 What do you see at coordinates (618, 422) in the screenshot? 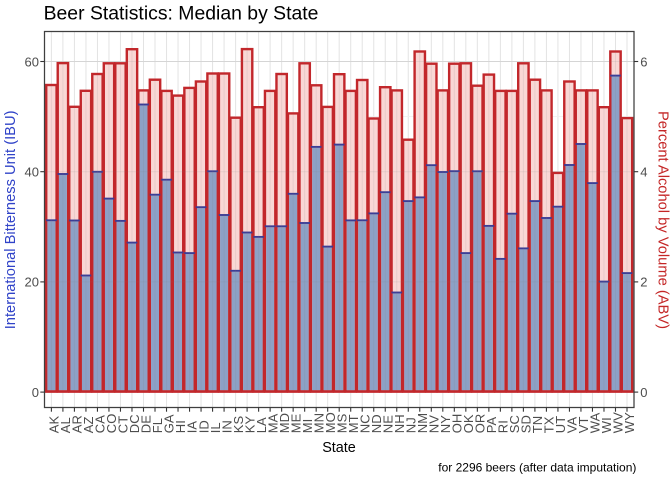
I see `svg-text: WV` at bounding box center [618, 422].